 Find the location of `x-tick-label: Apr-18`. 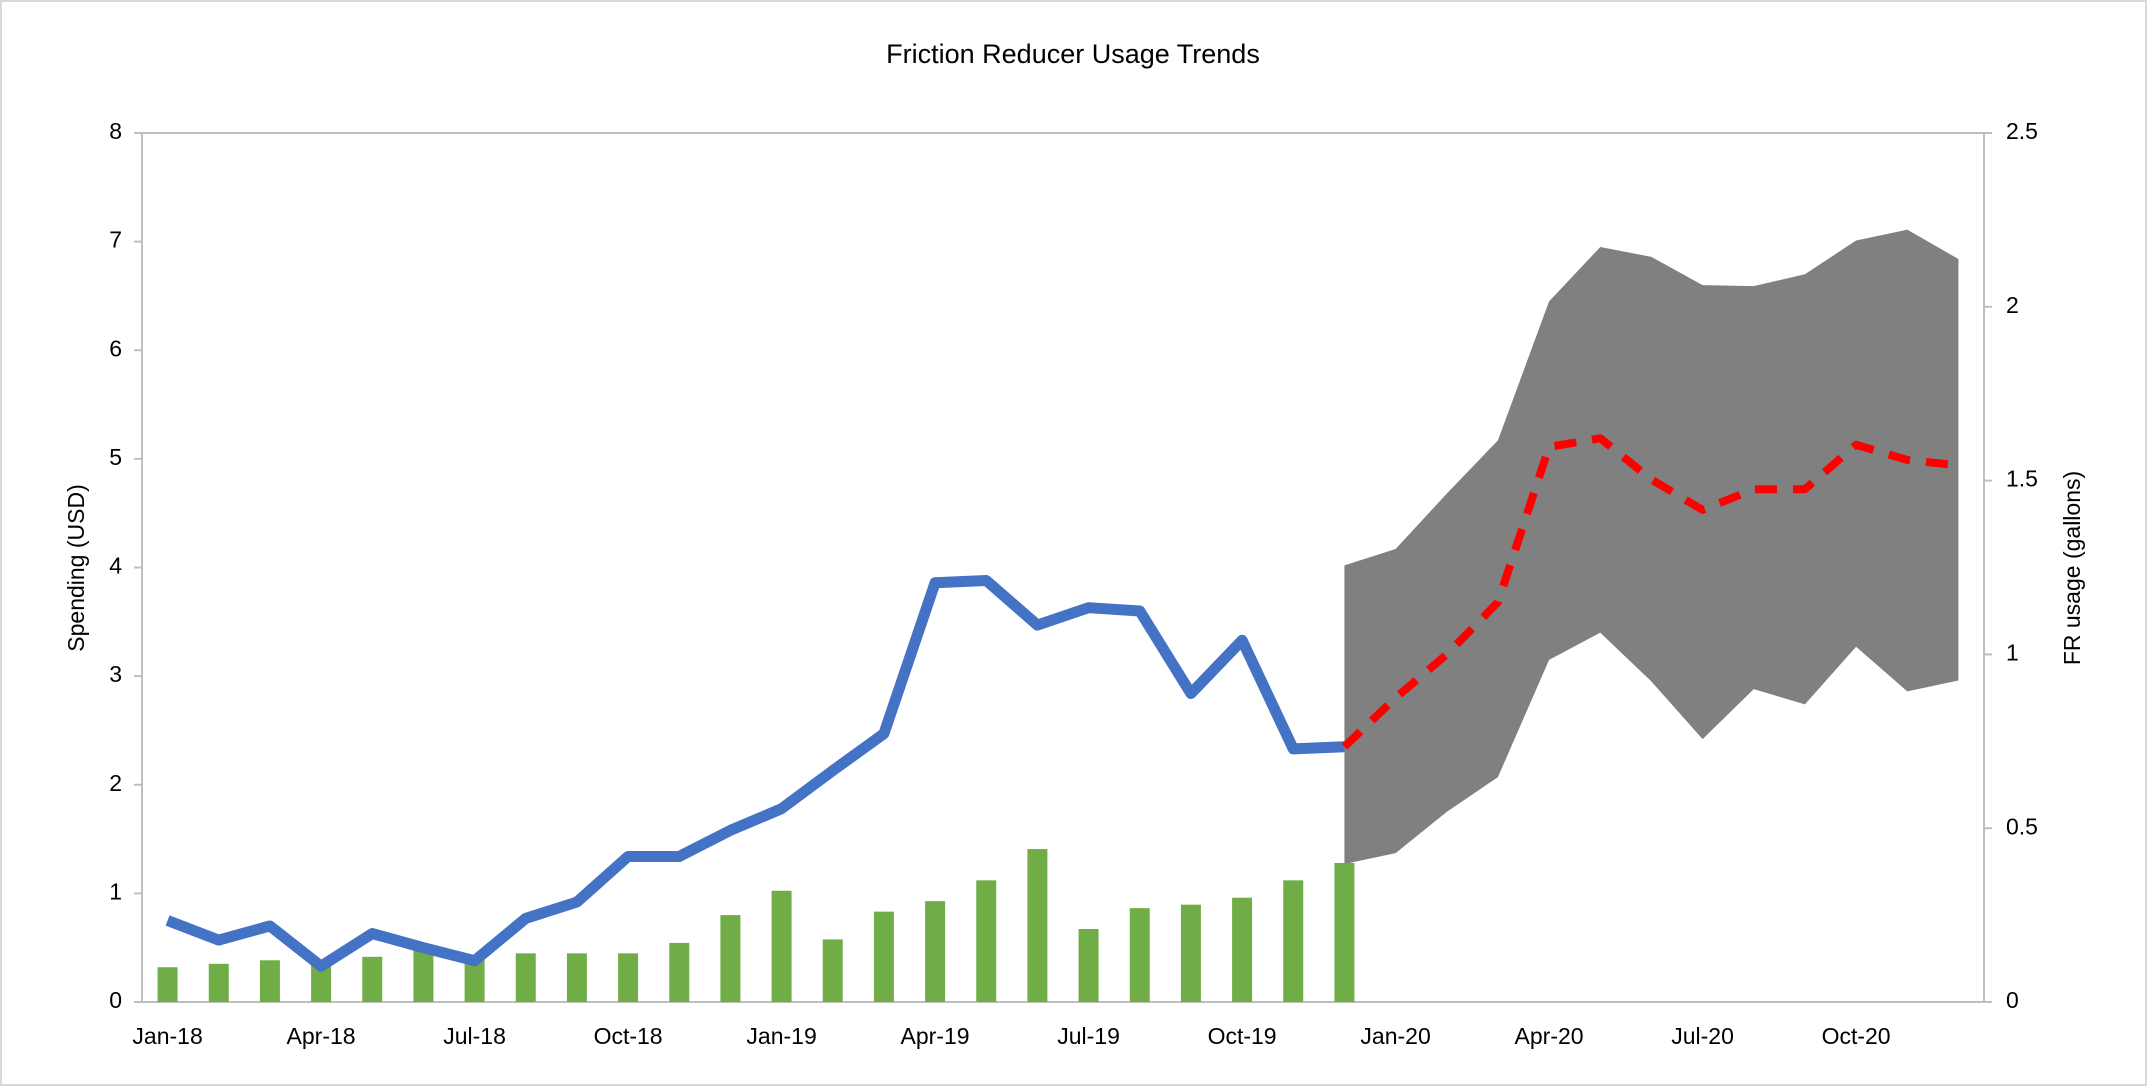

x-tick-label: Apr-18 is located at coordinates (321, 1036).